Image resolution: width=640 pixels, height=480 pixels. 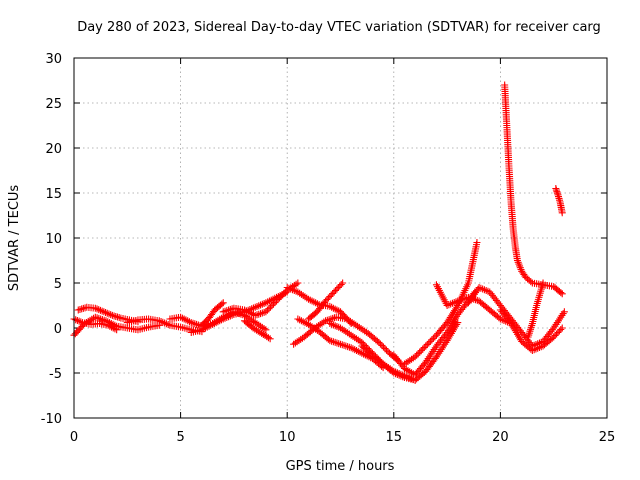 What do you see at coordinates (53, 194) in the screenshot?
I see `y-tick-label: 15` at bounding box center [53, 194].